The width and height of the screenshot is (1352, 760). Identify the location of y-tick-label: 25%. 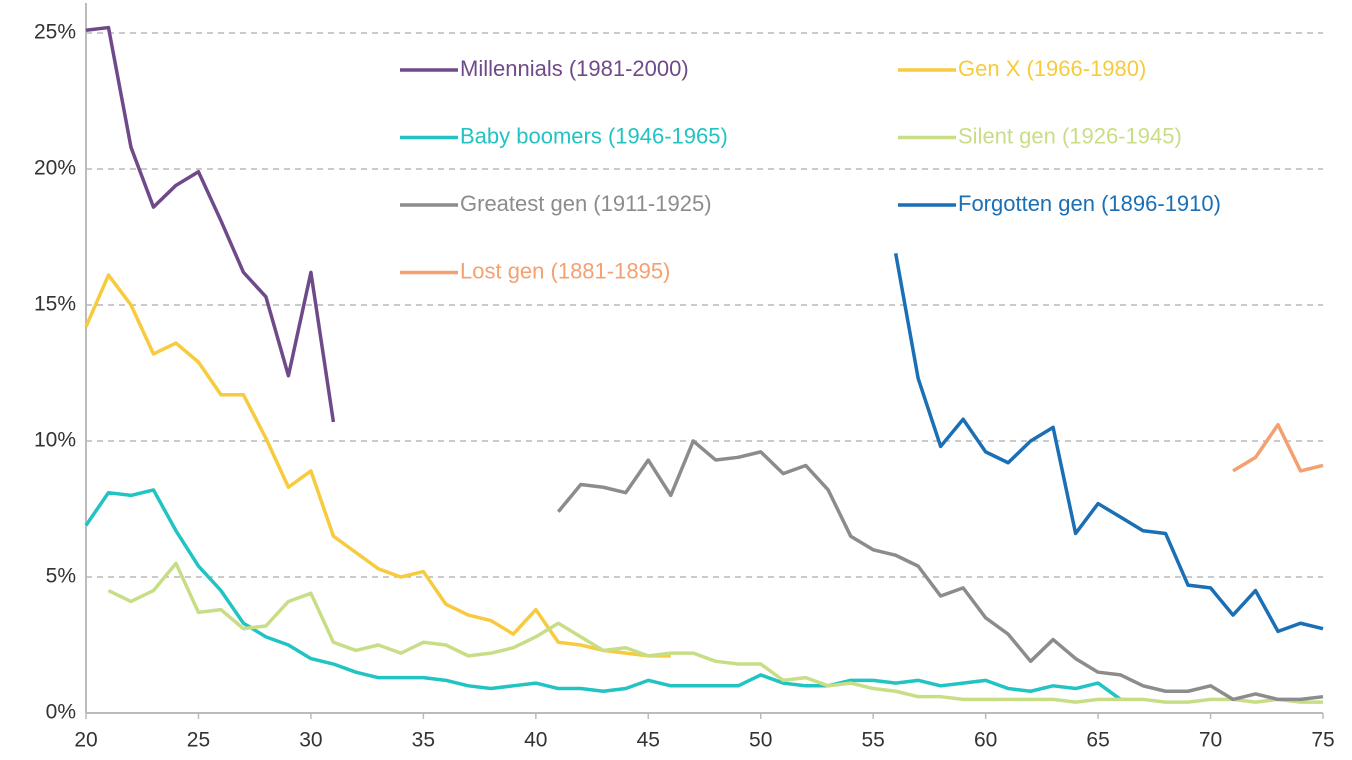
(55, 32).